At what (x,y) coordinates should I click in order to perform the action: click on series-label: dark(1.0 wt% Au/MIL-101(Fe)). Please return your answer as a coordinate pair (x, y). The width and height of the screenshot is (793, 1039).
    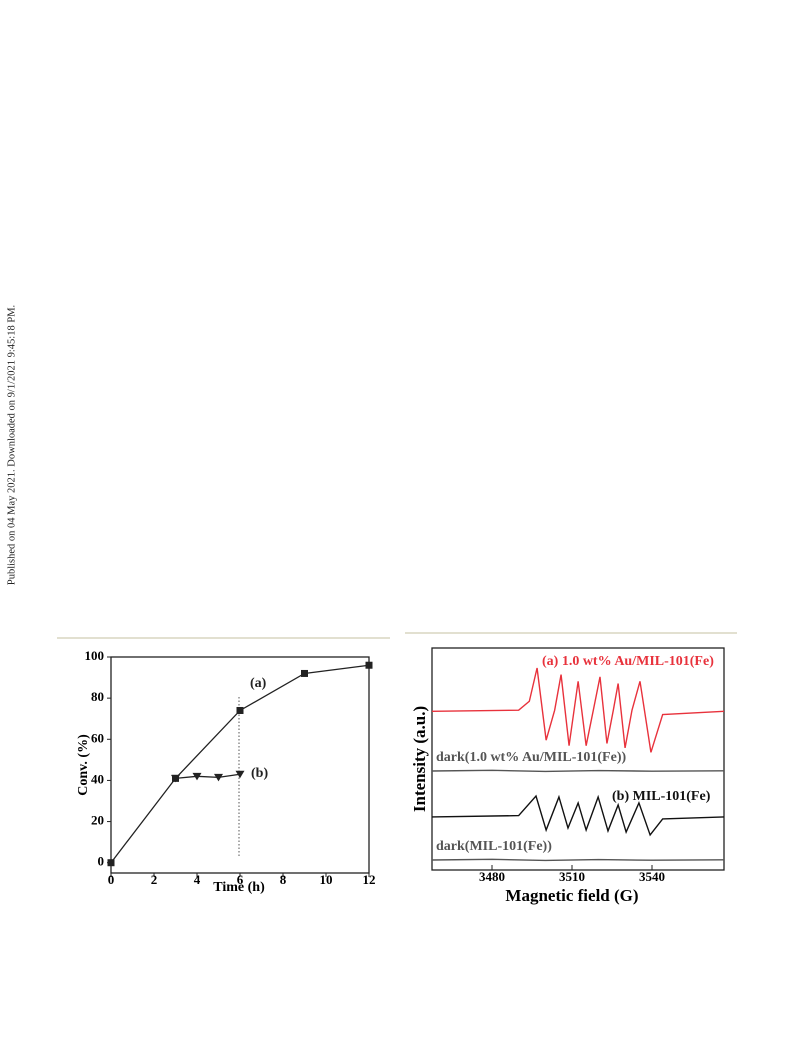
    Looking at the image, I should click on (531, 757).